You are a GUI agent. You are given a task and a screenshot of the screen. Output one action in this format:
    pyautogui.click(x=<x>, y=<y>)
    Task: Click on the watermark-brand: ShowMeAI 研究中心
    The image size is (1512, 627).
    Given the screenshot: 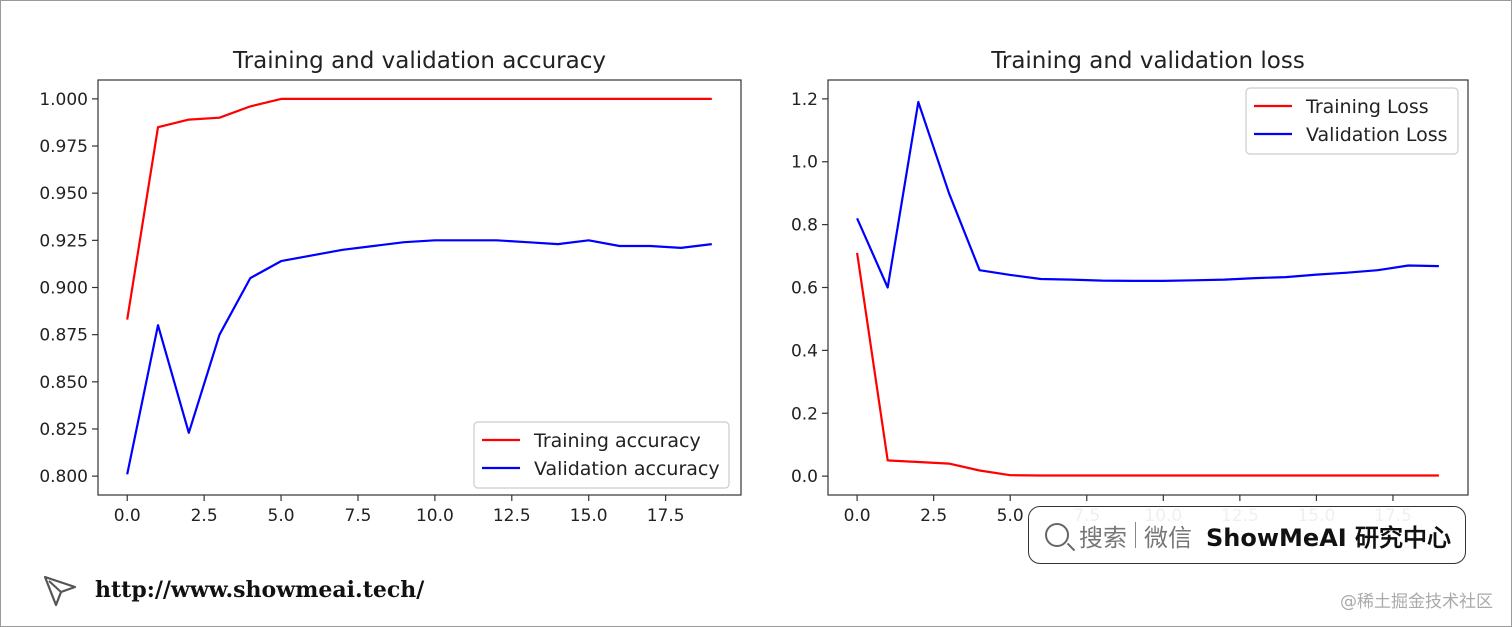 What is the action you would take?
    pyautogui.click(x=1329, y=537)
    